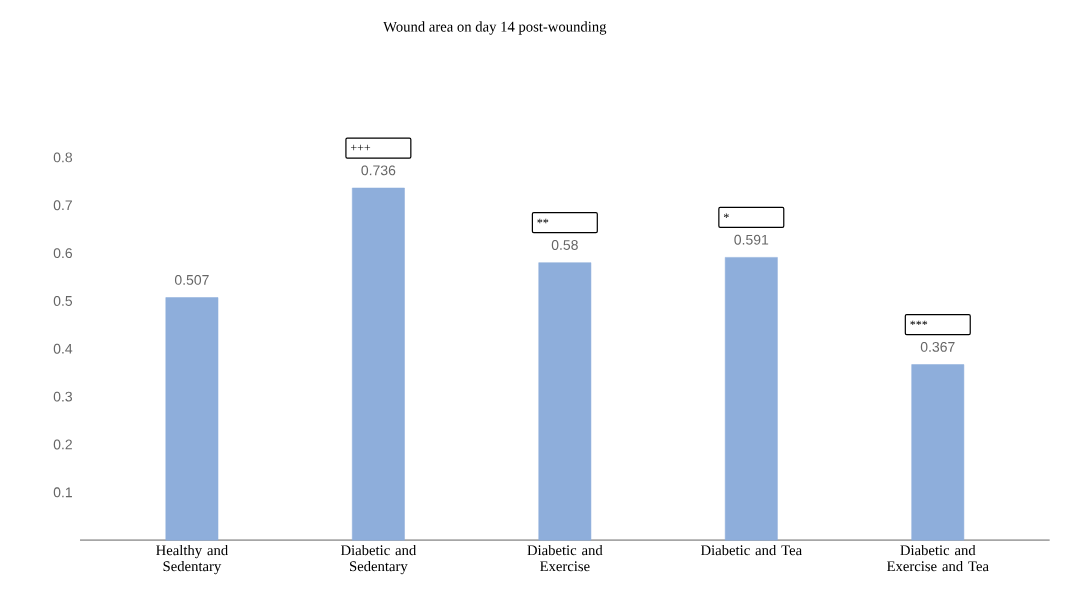 The image size is (1075, 608). What do you see at coordinates (565, 558) in the screenshot?
I see `x-tick-label: Diabetic and Exercise` at bounding box center [565, 558].